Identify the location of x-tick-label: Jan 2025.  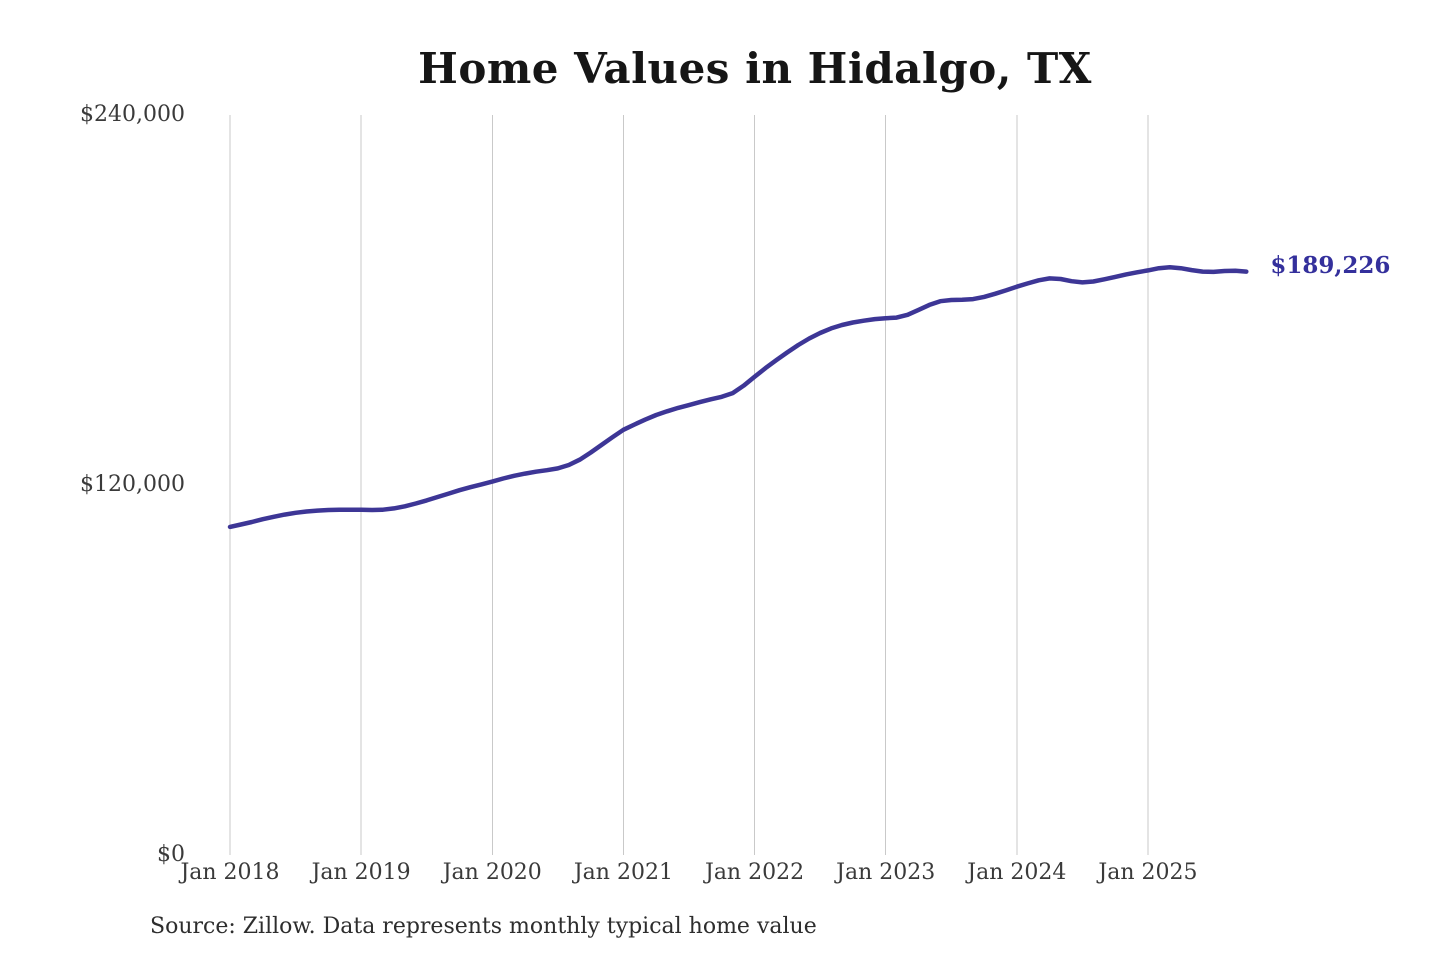
(1148, 872).